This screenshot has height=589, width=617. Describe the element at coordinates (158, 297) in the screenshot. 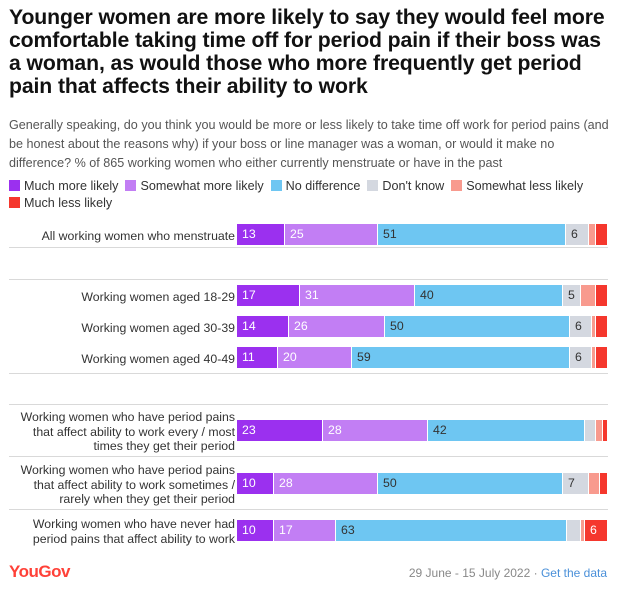

I see `category-label: Working women aged 18-29` at that location.